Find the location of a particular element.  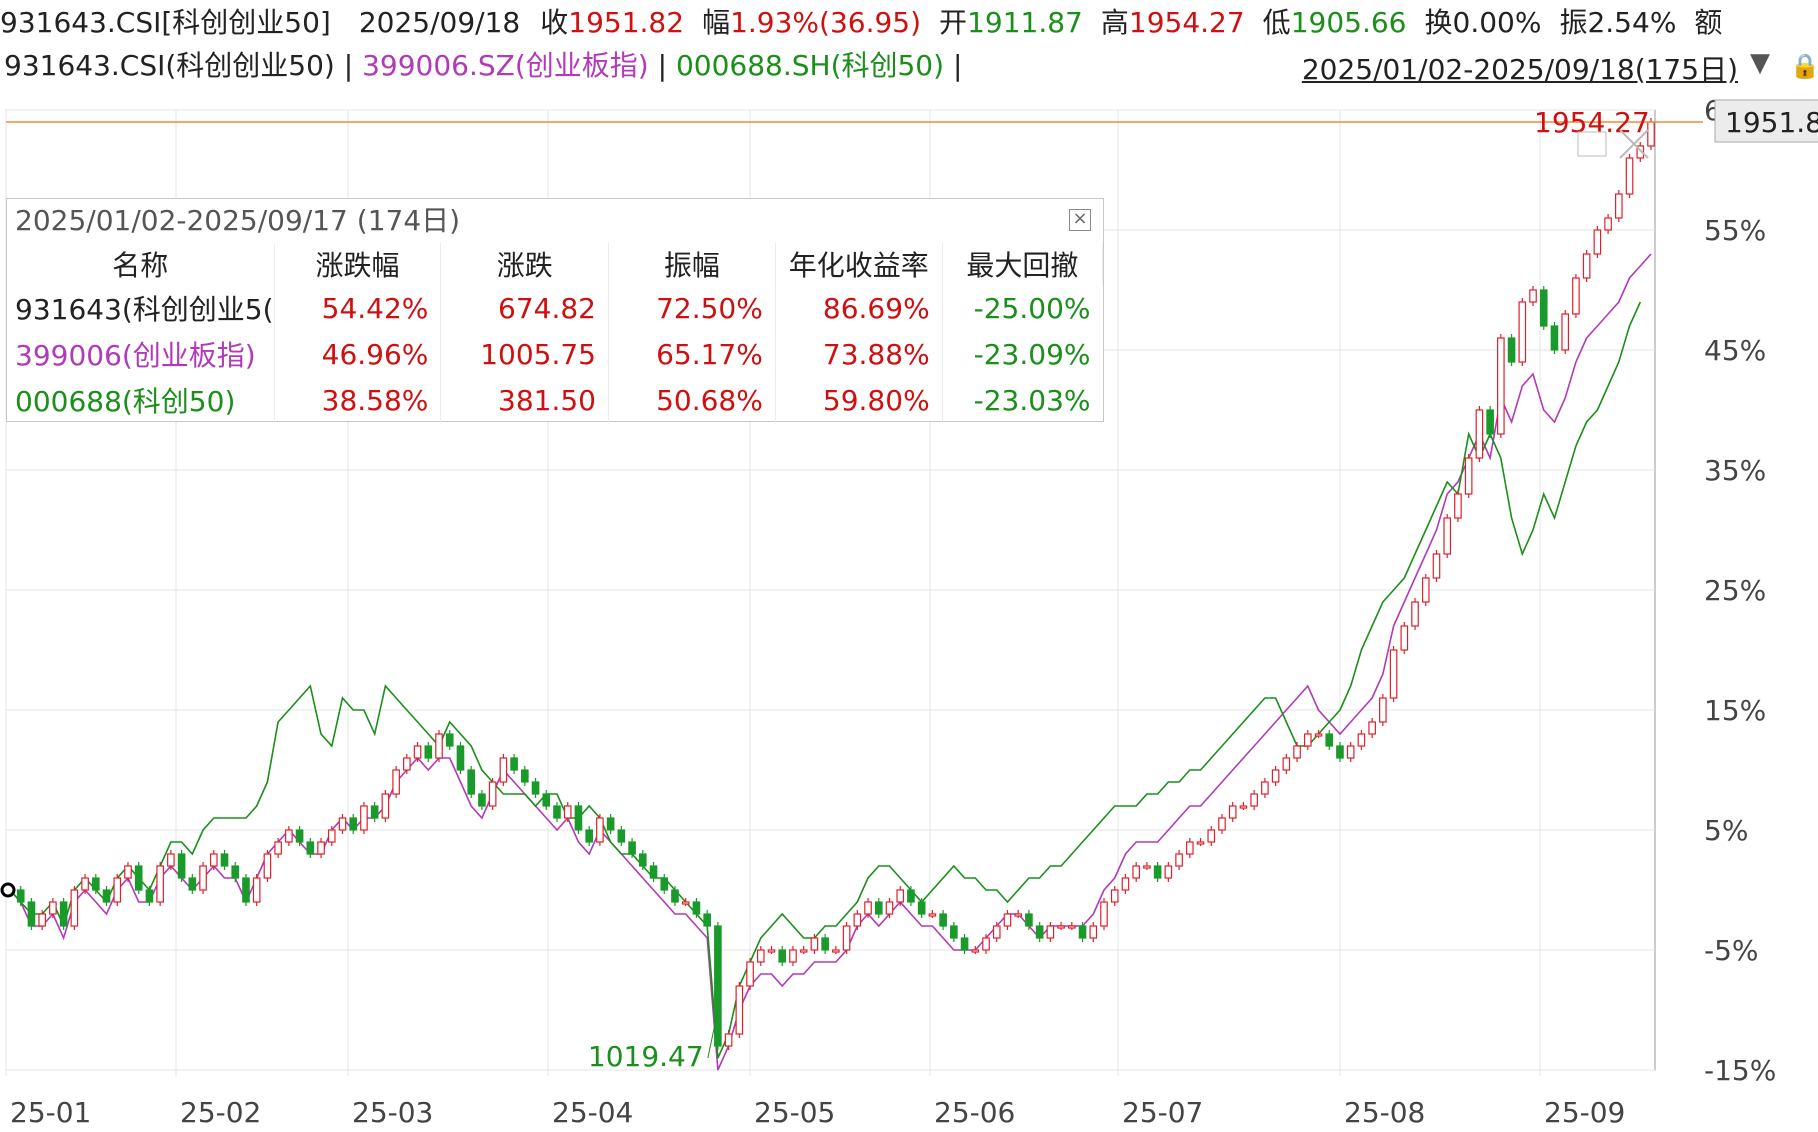

turnover-value: 0.00% is located at coordinates (1497, 22).